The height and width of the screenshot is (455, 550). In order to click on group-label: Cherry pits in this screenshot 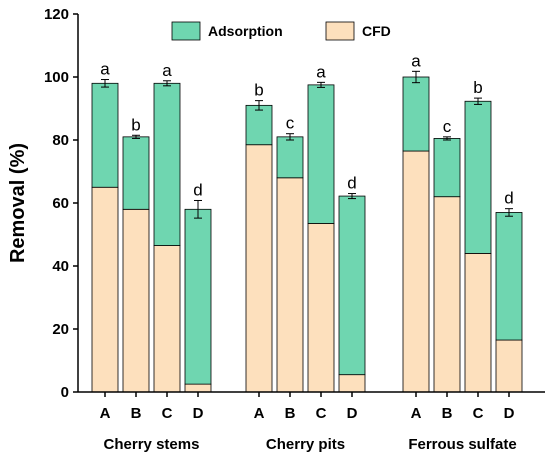, I will do `click(305, 444)`.